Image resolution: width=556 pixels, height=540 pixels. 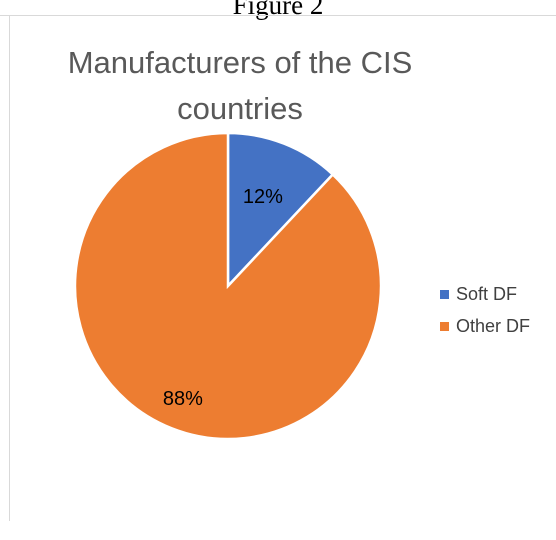 I want to click on chart-legend: Soft DF Other DF, so click(x=485, y=312).